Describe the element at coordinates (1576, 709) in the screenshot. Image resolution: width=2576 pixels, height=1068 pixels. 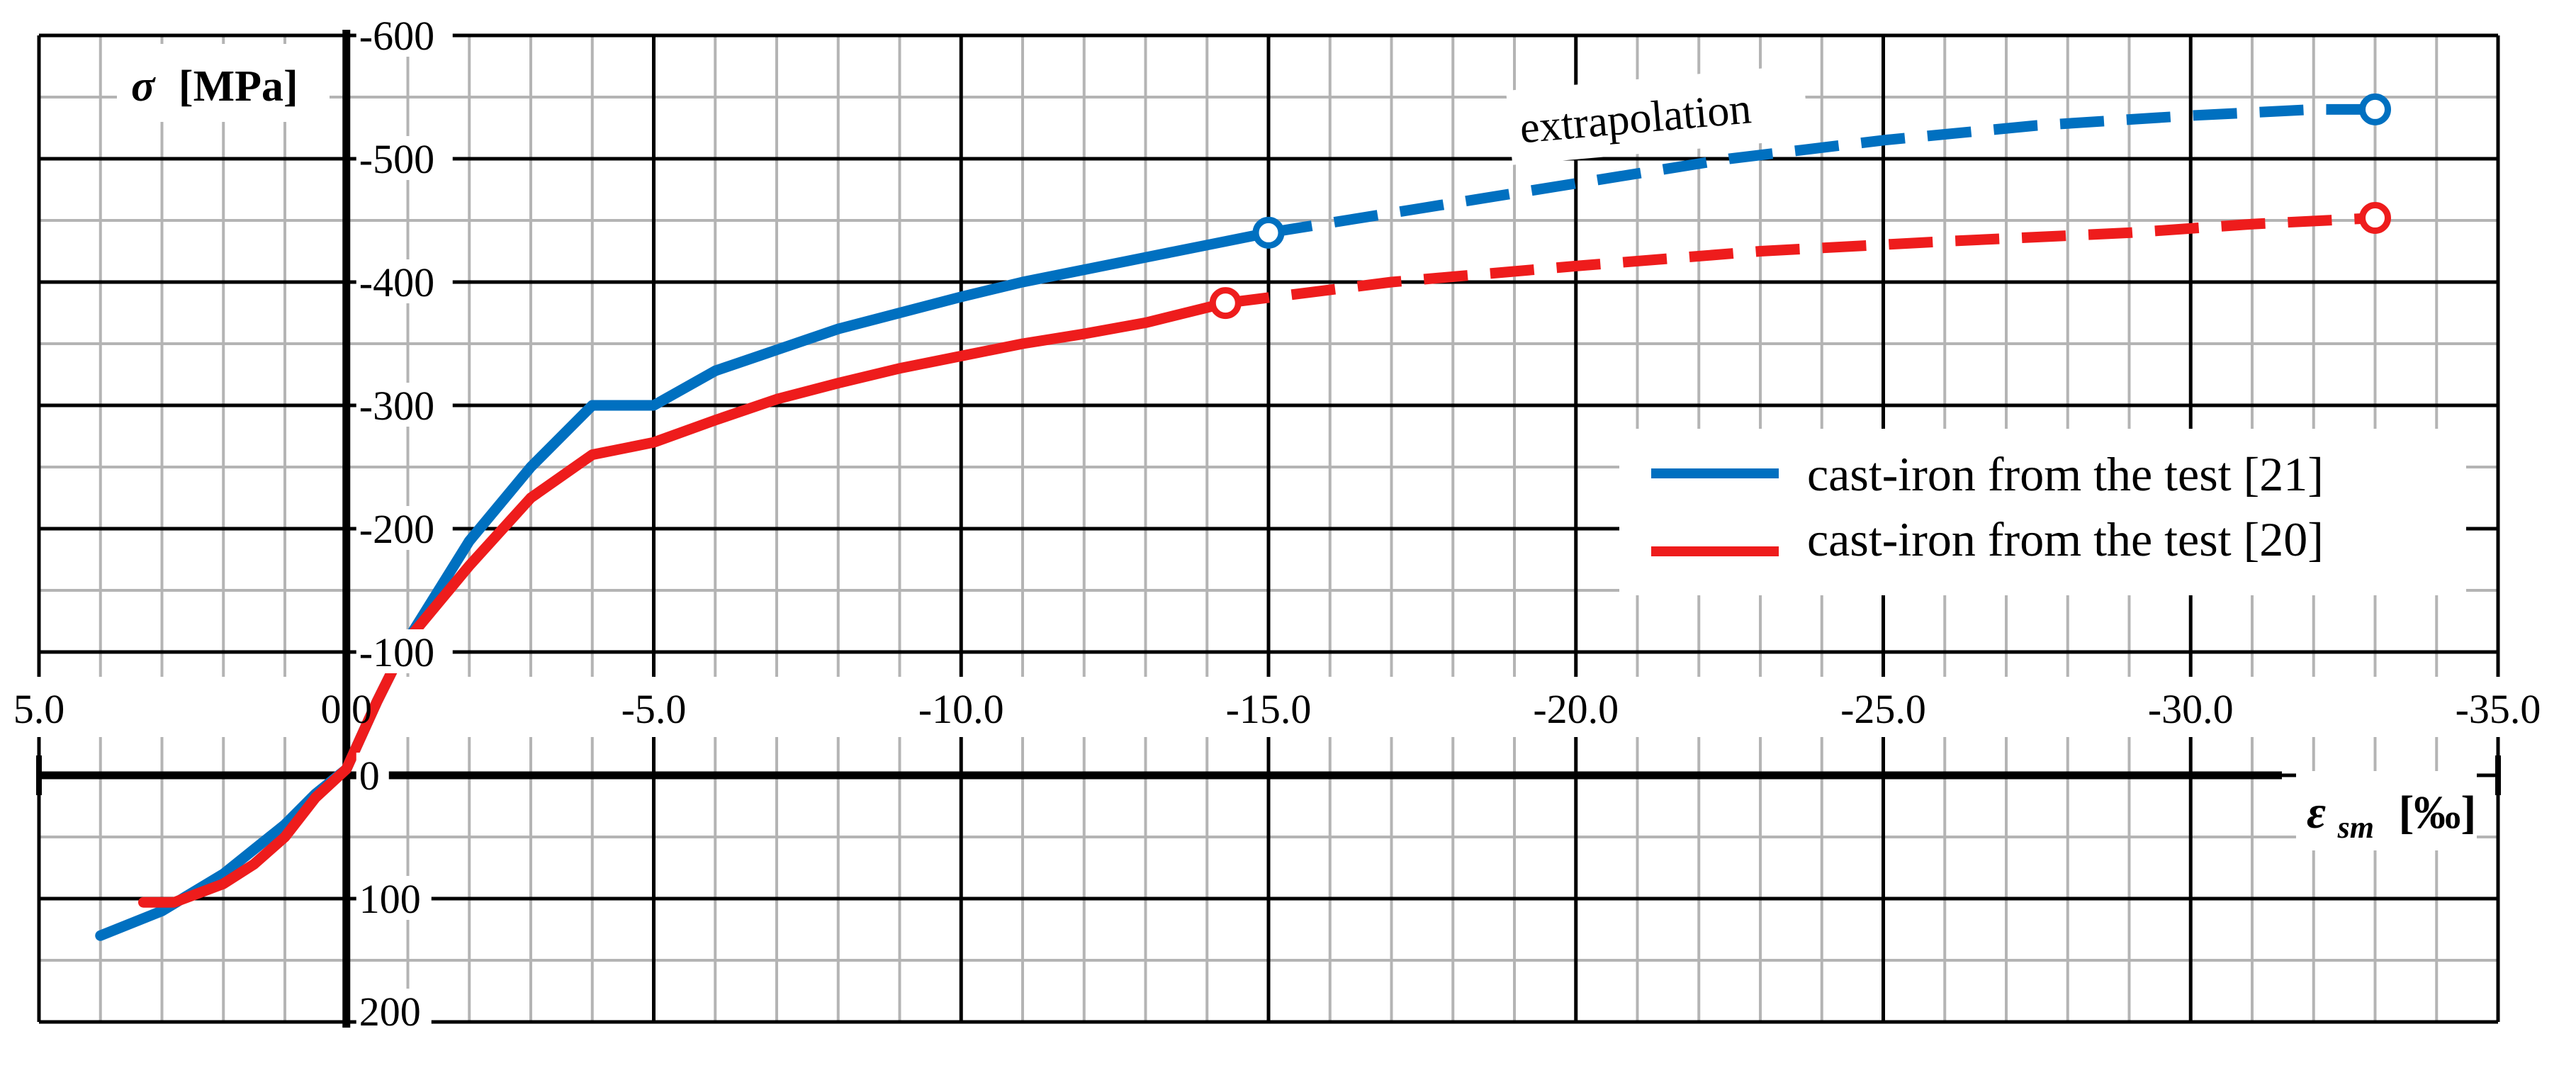
I see `x-tick-label: -20.0` at that location.